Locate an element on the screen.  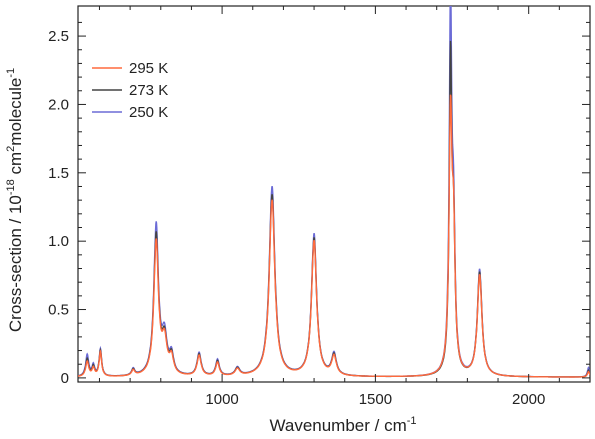
legend: 295 K 273 K 250 K is located at coordinates (130, 90).